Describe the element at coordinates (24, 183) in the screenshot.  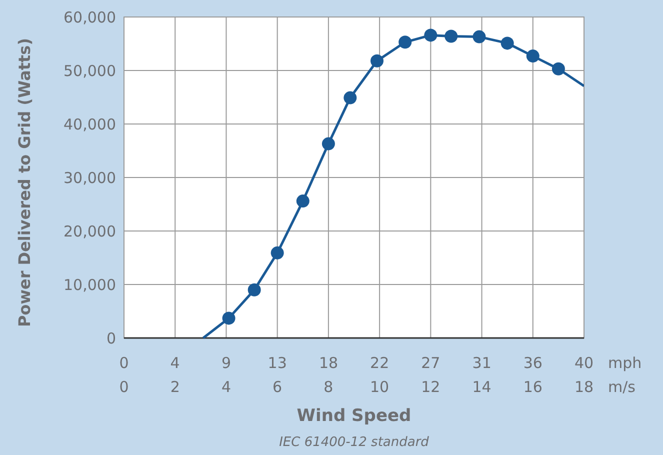
I see `y-axis-title: Power Delivered to Grid (Watts)` at that location.